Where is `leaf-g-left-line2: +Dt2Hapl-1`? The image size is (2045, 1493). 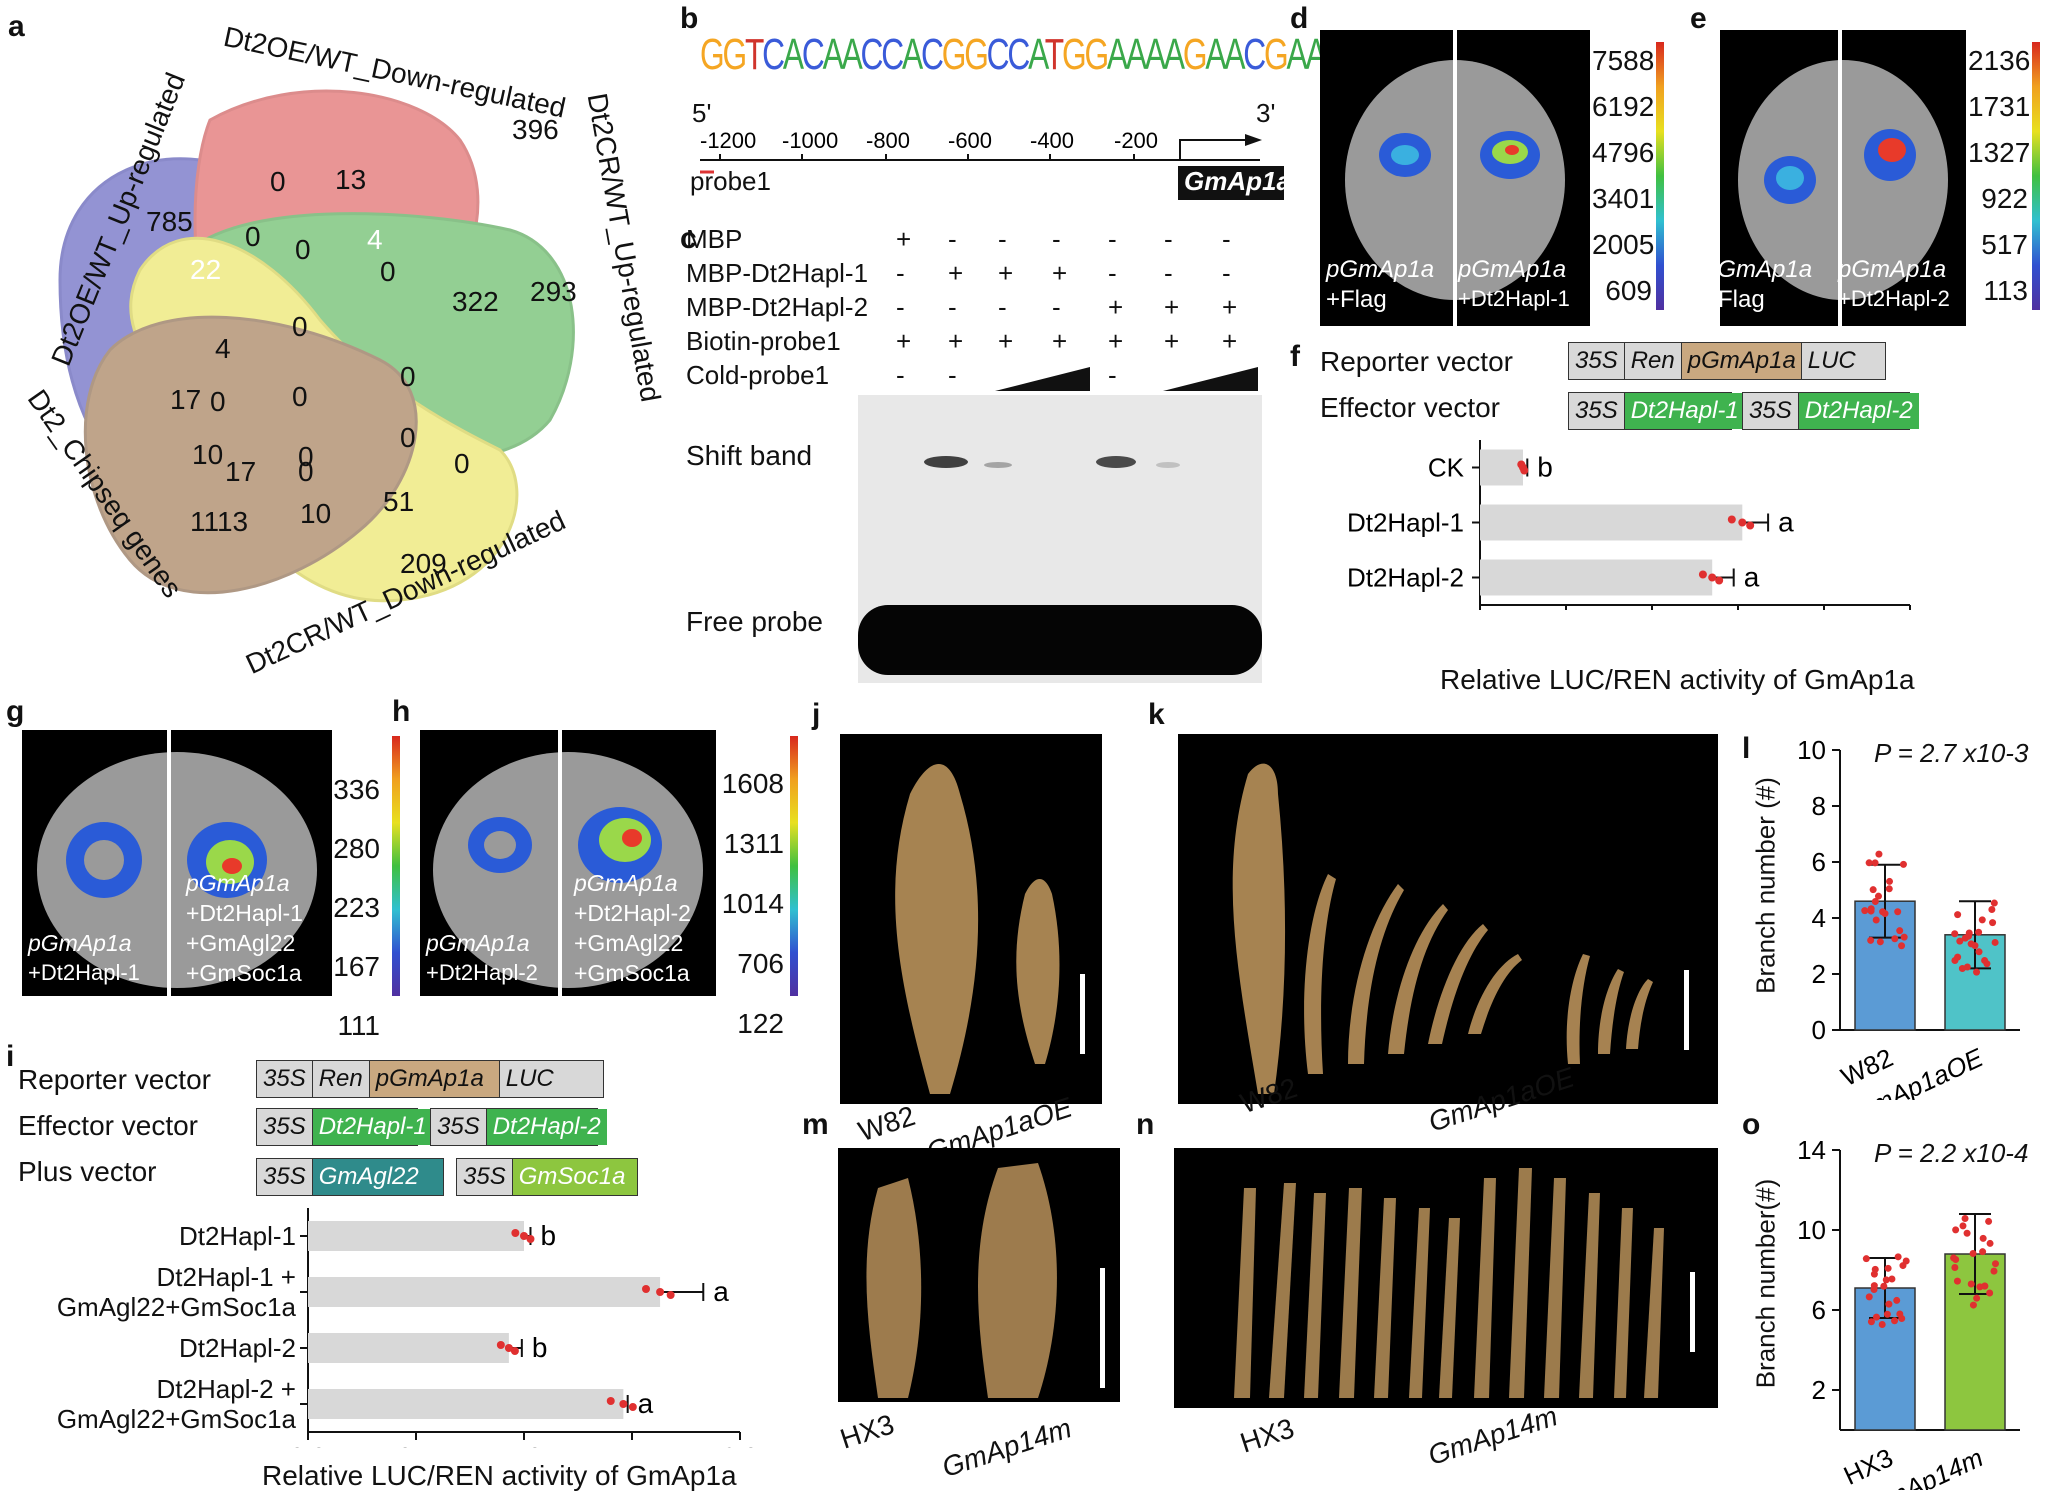 leaf-g-left-line2: +Dt2Hapl-1 is located at coordinates (84, 972).